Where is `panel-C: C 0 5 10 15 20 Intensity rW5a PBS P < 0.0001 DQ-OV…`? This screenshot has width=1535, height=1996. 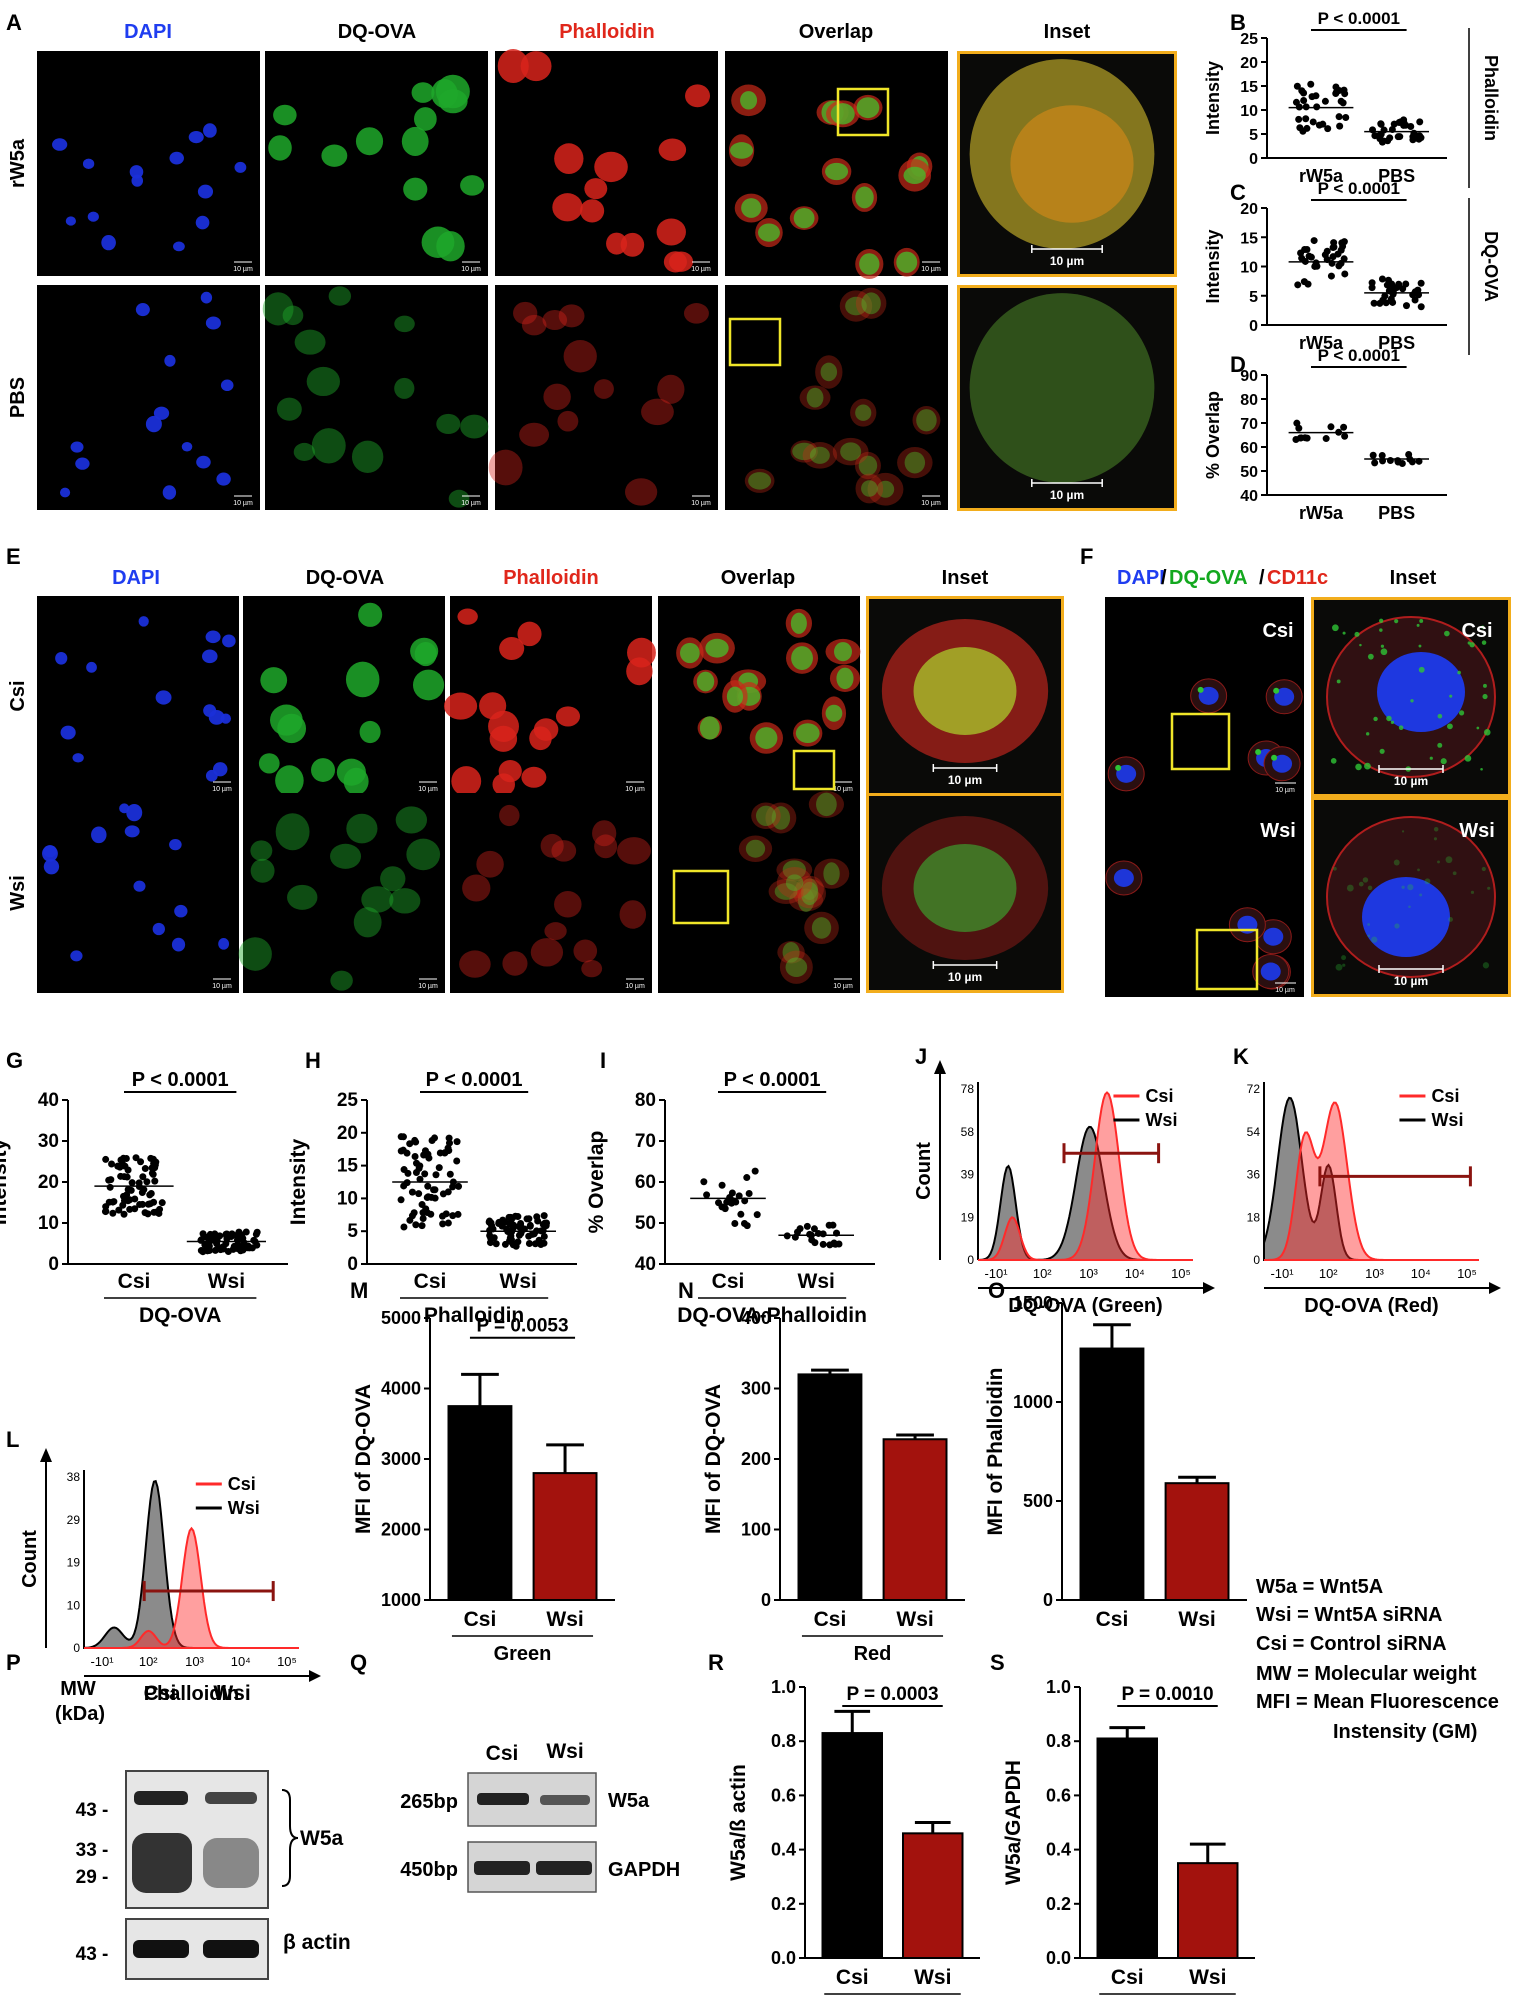 panel-C: C 0 5 10 15 20 Intensity rW5a PBS P < 0.0001 DQ-OV… is located at coordinates (1352, 267).